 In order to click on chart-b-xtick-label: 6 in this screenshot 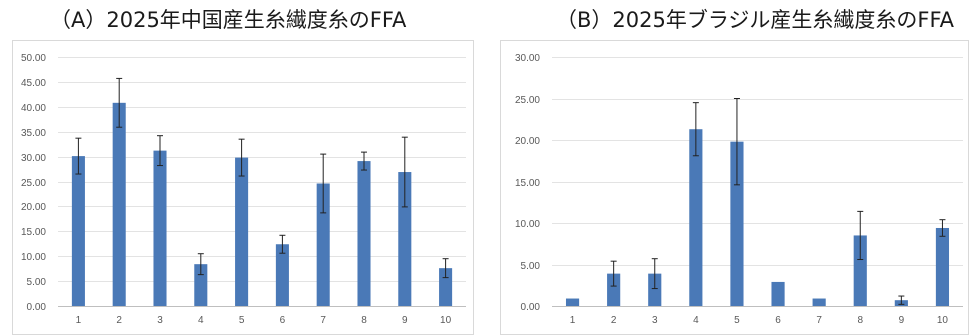, I will do `click(778, 320)`.